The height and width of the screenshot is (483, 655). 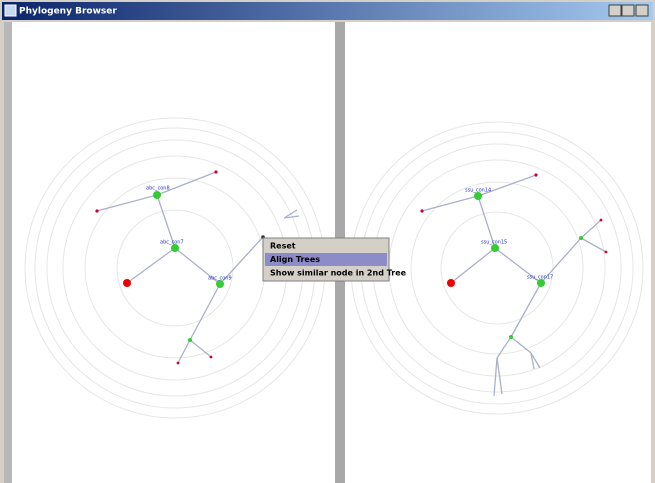 I want to click on node-label: ssu_con17, so click(x=540, y=278).